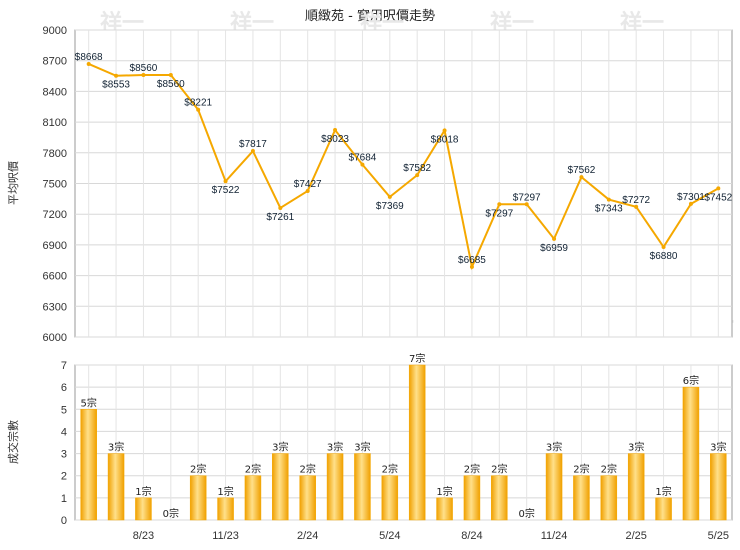 This screenshot has height=550, width=740. I want to click on price-data-label: $7369, so click(390, 206).